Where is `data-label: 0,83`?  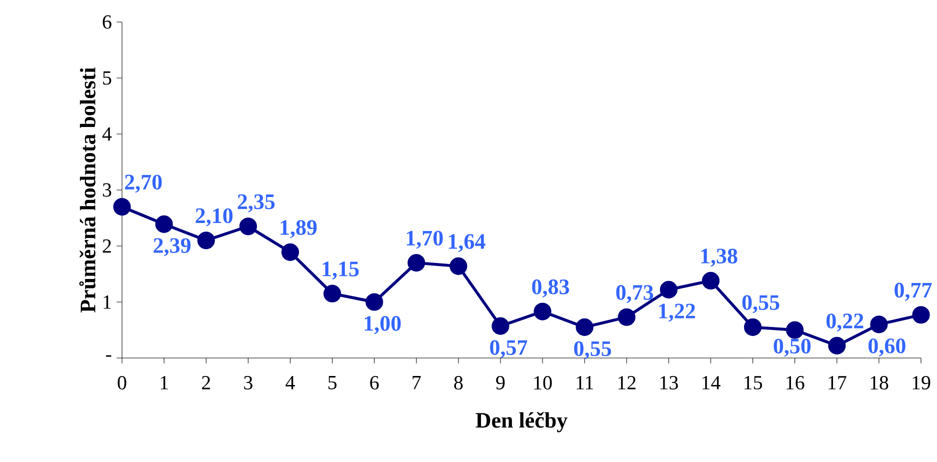
data-label: 0,83 is located at coordinates (551, 288).